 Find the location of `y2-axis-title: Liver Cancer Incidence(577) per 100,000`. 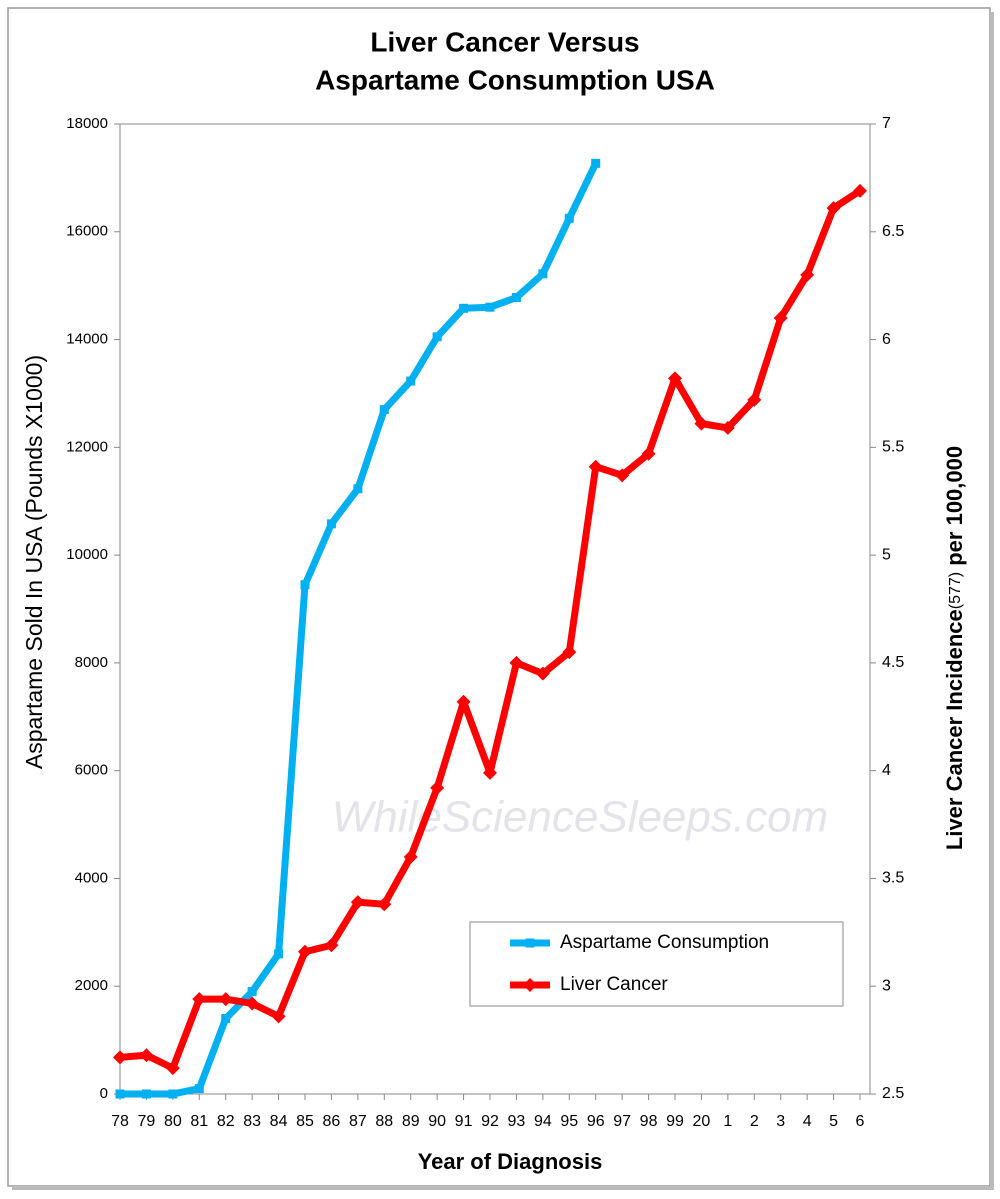

y2-axis-title: Liver Cancer Incidence(577) per 100,000 is located at coordinates (954, 648).